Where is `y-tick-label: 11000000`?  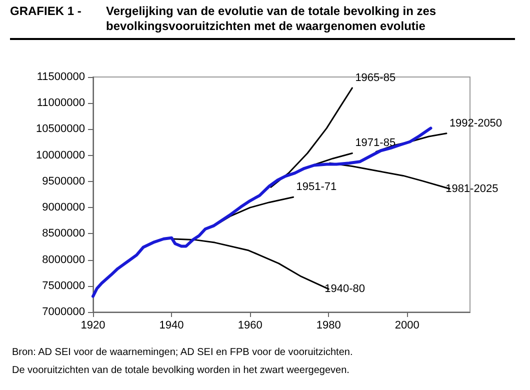
y-tick-label: 11000000 is located at coordinates (60, 103).